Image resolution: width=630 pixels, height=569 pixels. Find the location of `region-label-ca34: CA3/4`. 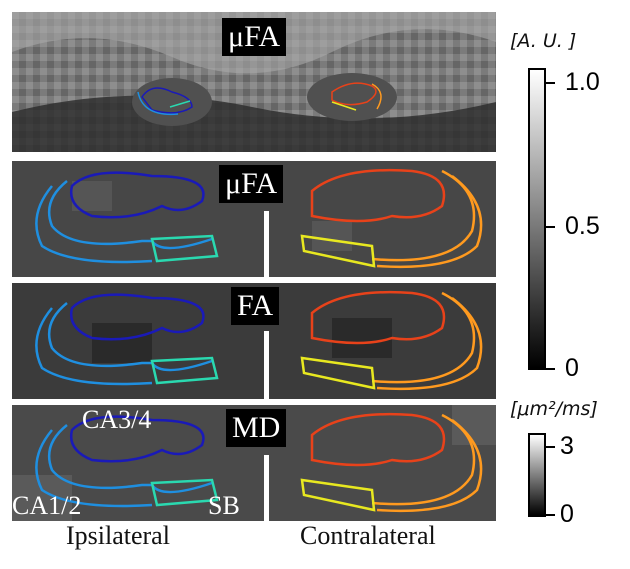

region-label-ca34: CA3/4 is located at coordinates (117, 419).